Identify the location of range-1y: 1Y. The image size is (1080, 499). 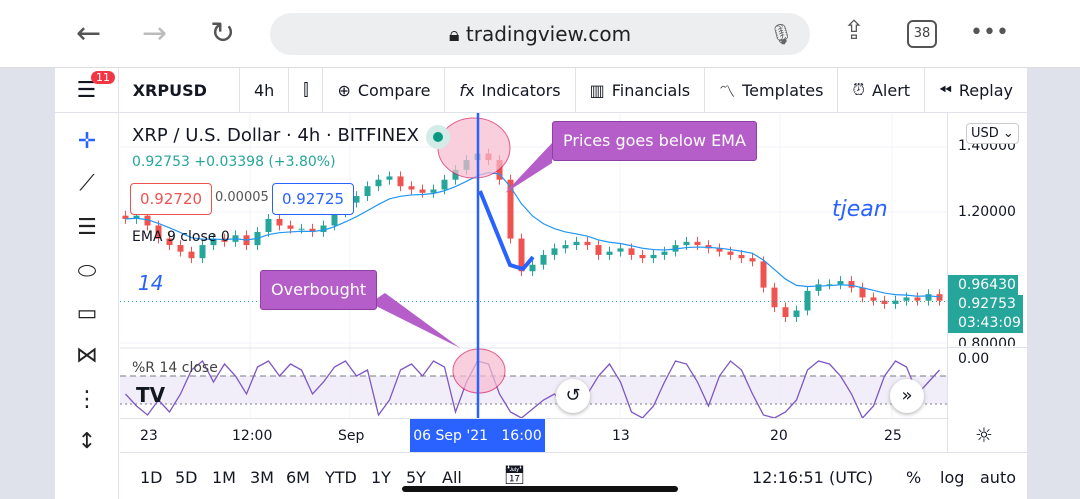
(381, 477).